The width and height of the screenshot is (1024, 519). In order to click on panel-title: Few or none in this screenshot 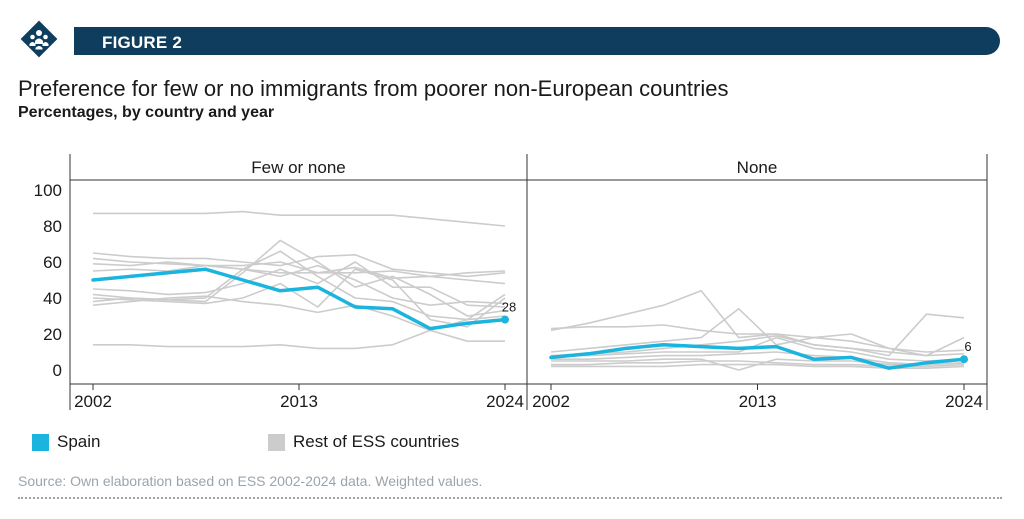, I will do `click(298, 167)`.